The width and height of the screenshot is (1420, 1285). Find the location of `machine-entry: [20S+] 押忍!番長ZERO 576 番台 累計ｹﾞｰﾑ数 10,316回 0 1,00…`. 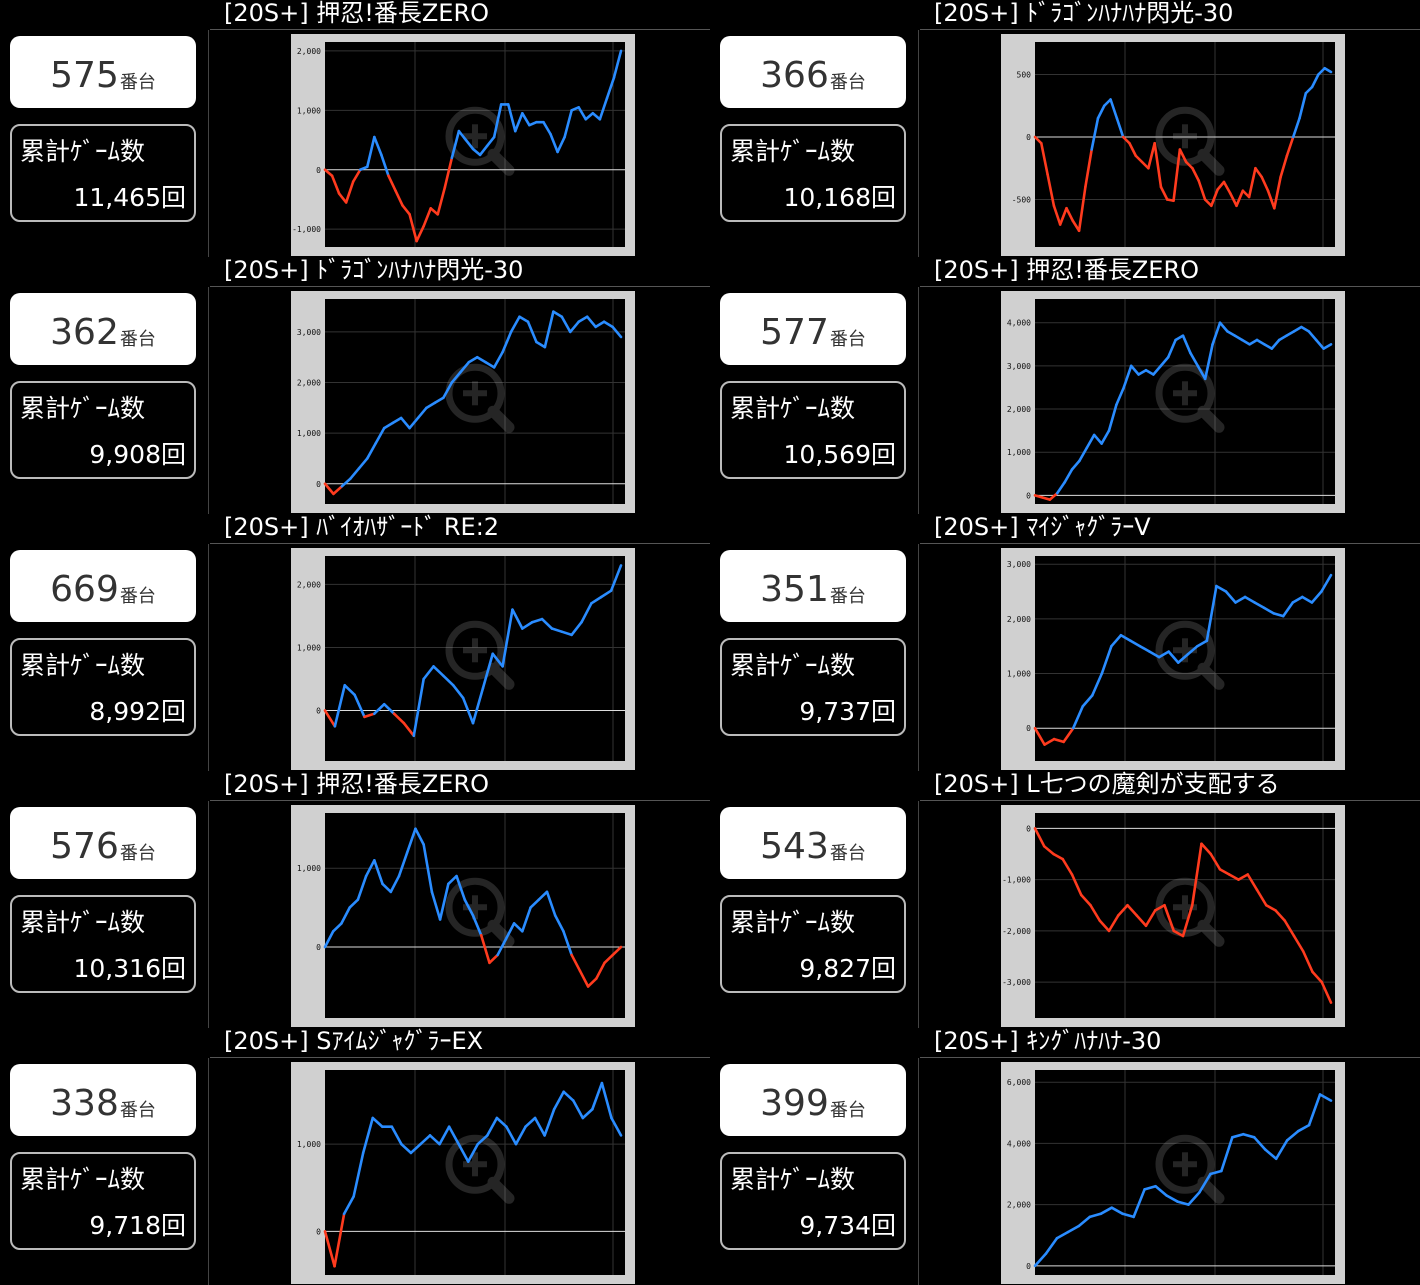

machine-entry: [20S+] 押忍!番長ZERO 576 番台 累計ｹﾞｰﾑ数 10,316回 0 1,00… is located at coordinates (355, 899).